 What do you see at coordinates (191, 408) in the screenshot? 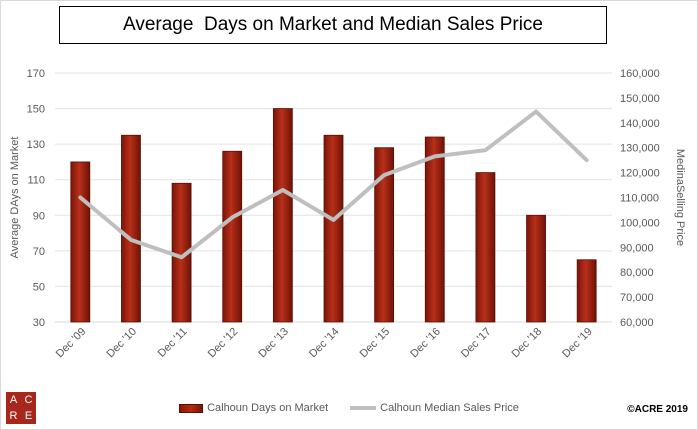
I see `legend-swatch-days` at bounding box center [191, 408].